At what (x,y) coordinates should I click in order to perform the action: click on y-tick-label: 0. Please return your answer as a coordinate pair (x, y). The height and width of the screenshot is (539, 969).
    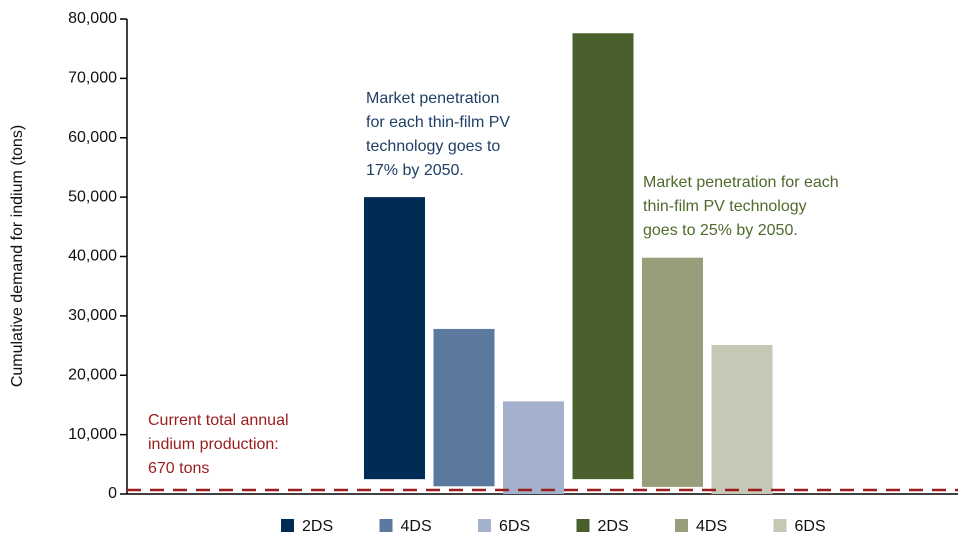
    Looking at the image, I should click on (112, 493).